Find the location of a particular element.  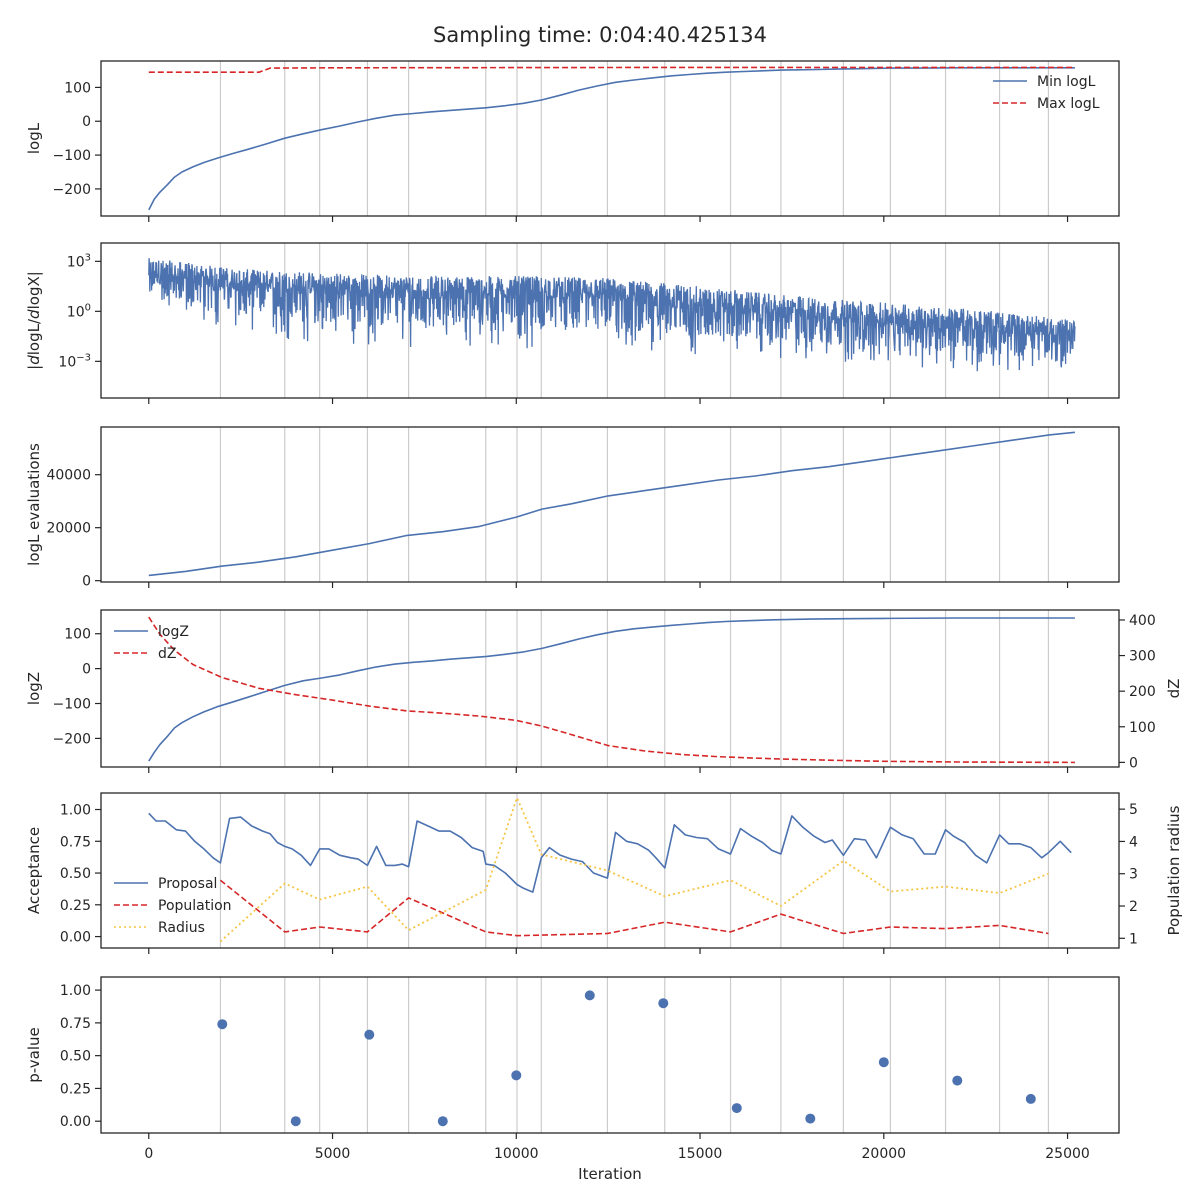

y-axis-label: Acceptance is located at coordinates (34, 870).